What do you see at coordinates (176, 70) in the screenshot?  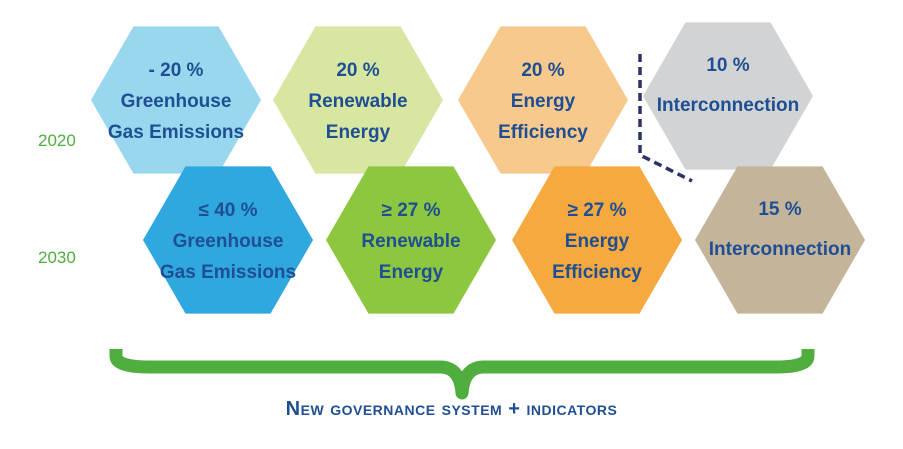 I see `hexagon-target-value: - 20 %` at bounding box center [176, 70].